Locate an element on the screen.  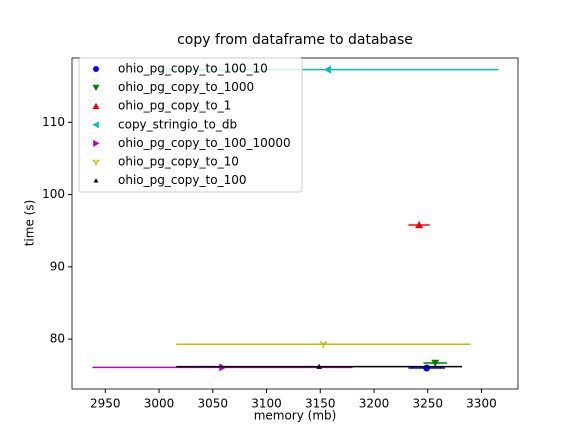
y-axis-label: time (s) is located at coordinates (30, 223).